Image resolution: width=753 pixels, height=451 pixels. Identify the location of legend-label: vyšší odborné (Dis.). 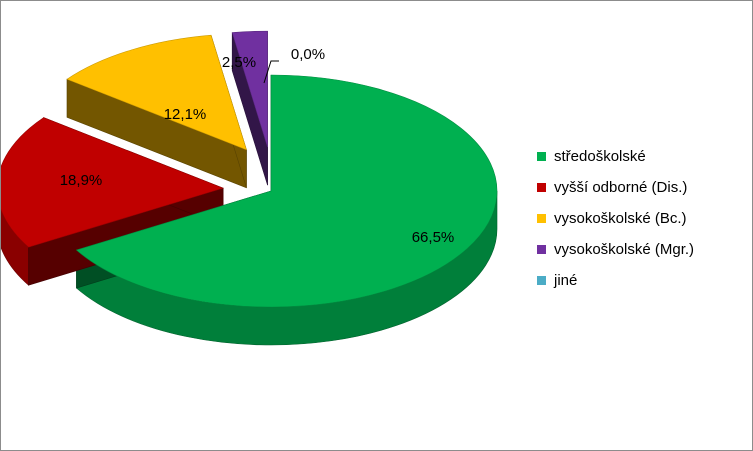
(621, 187).